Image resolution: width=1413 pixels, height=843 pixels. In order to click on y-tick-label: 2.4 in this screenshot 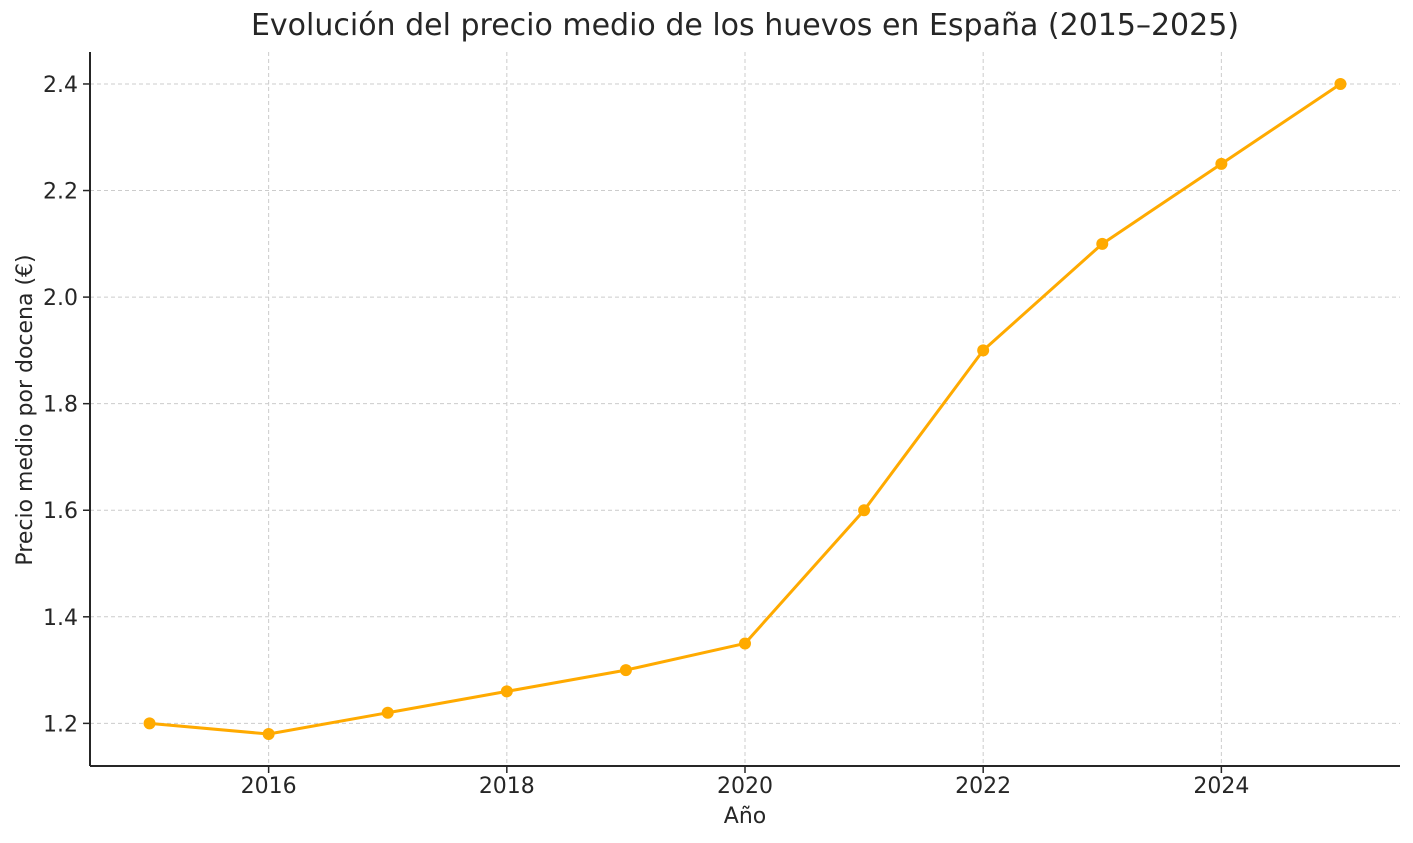, I will do `click(60, 85)`.